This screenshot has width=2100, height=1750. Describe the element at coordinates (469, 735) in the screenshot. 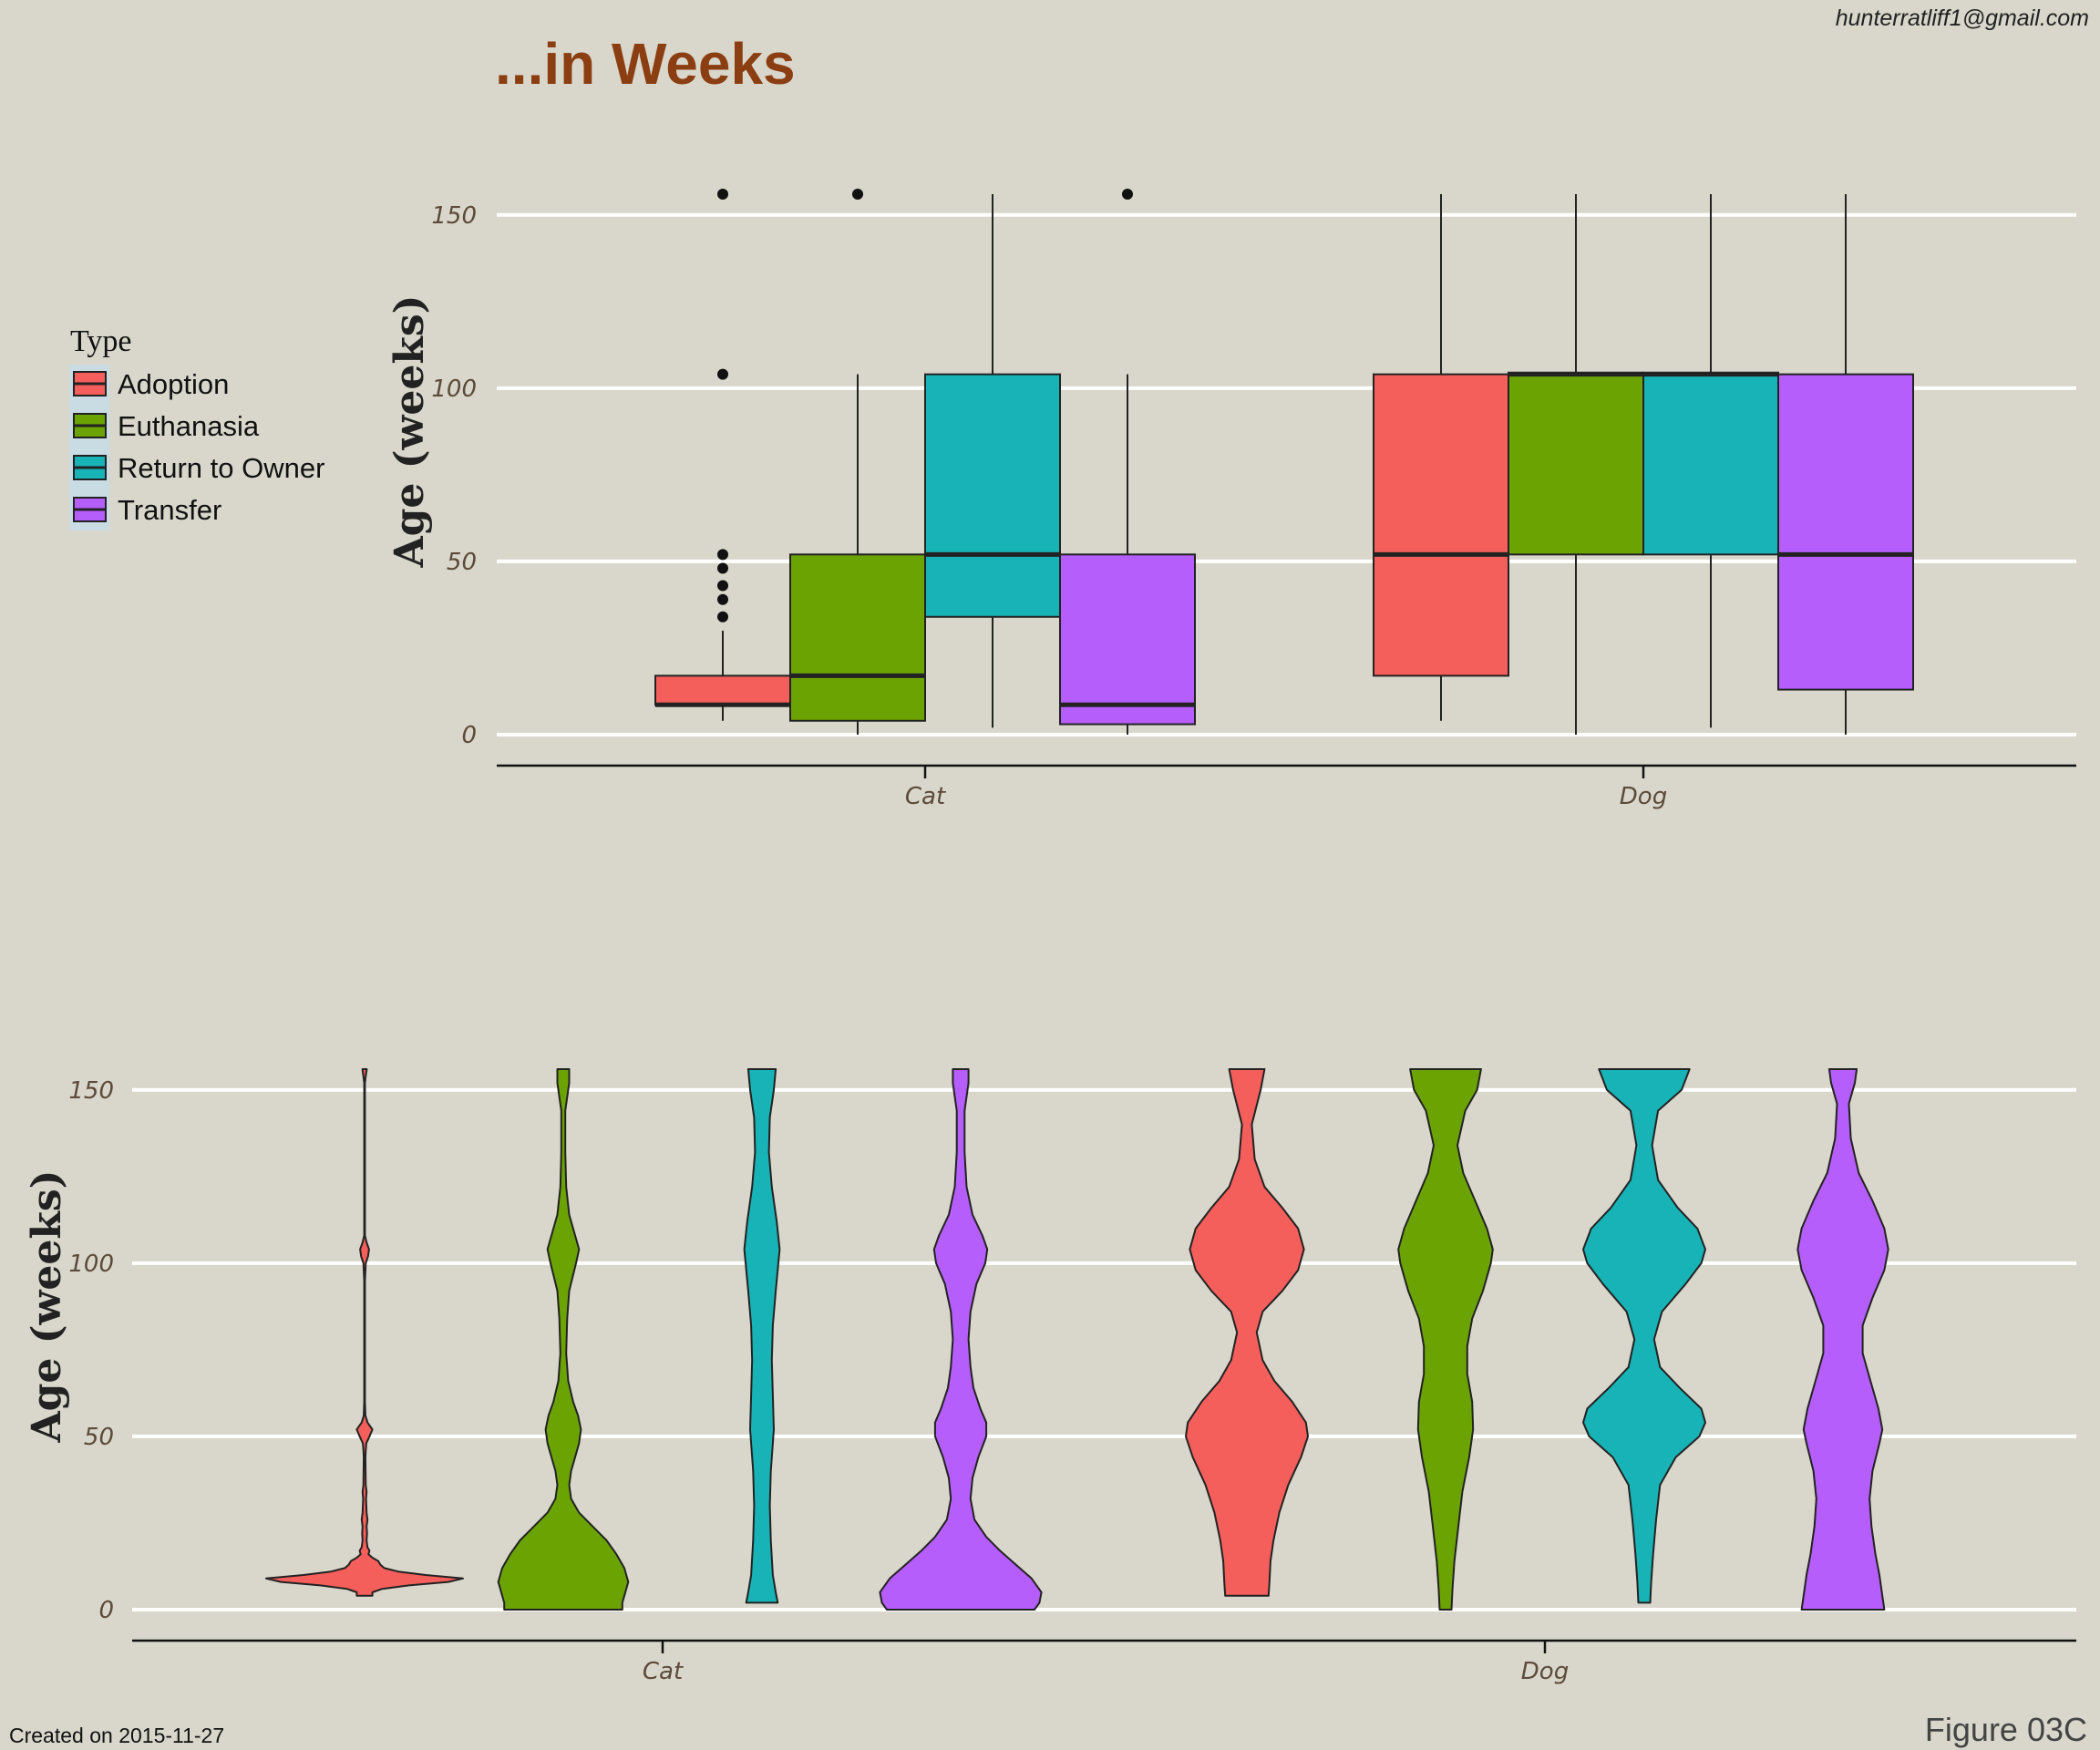

I see `boxplot-y-tick-0: 0` at that location.